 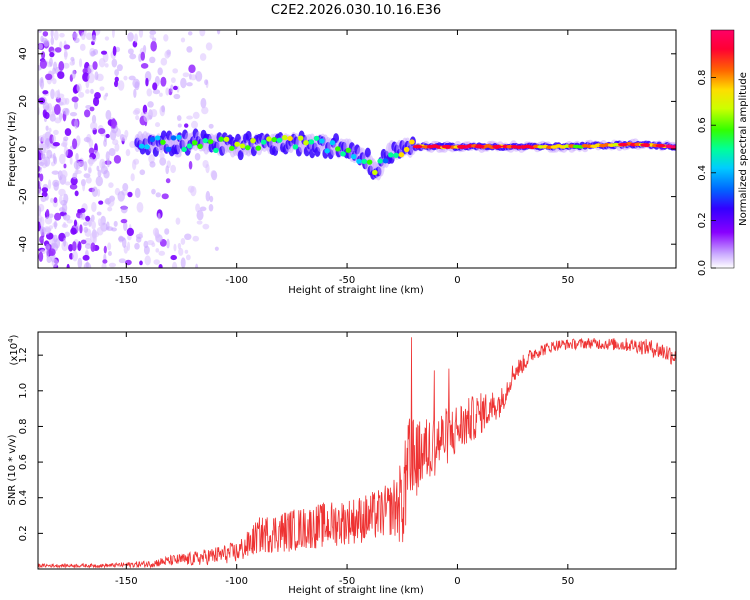 I want to click on snr-y-multiplier-close: ), so click(x=14, y=336).